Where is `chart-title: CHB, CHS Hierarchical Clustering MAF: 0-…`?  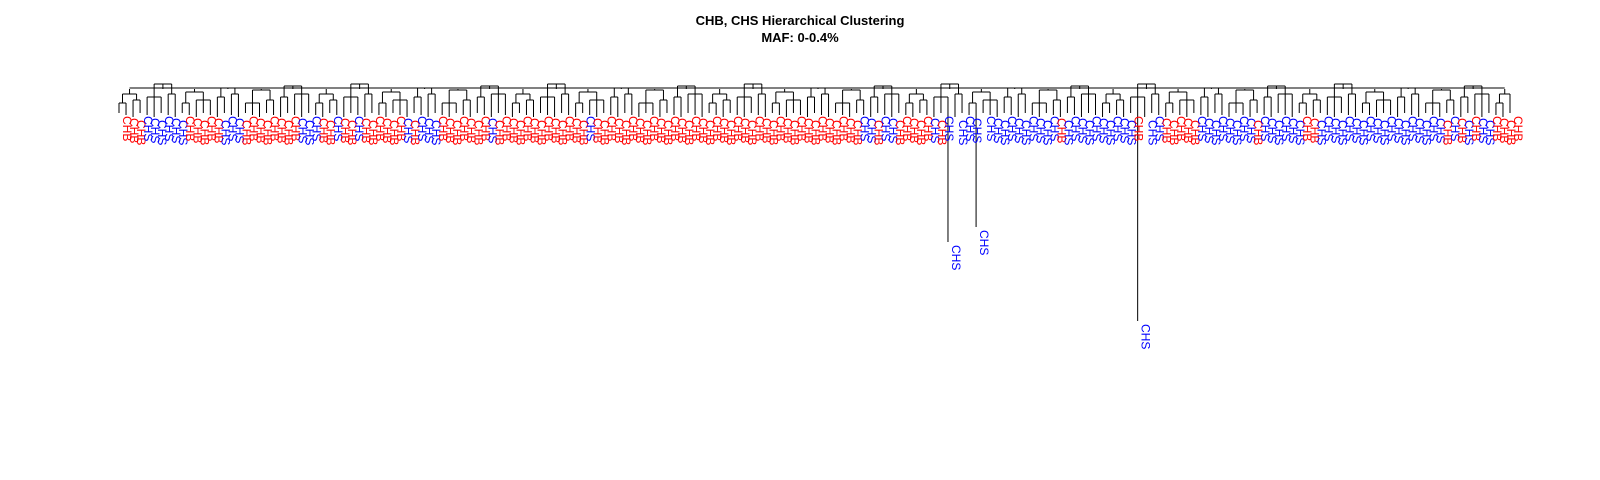 chart-title: CHB, CHS Hierarchical Clustering MAF: 0-… is located at coordinates (800, 29).